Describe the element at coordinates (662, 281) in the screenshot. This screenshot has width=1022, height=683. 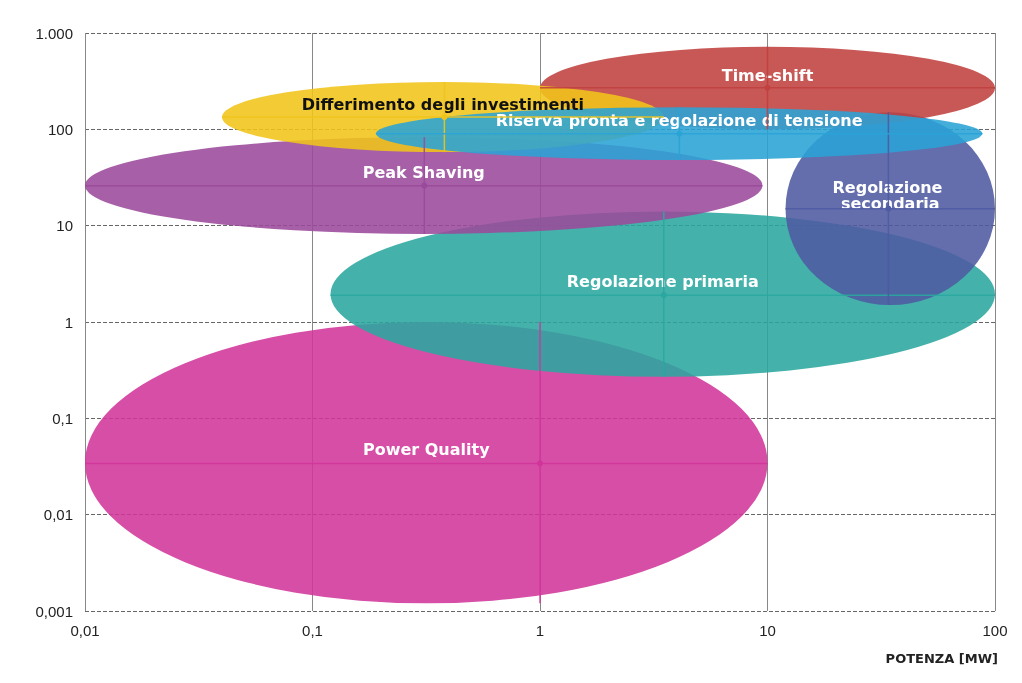
I see `series-label: Regolazione primaria` at that location.